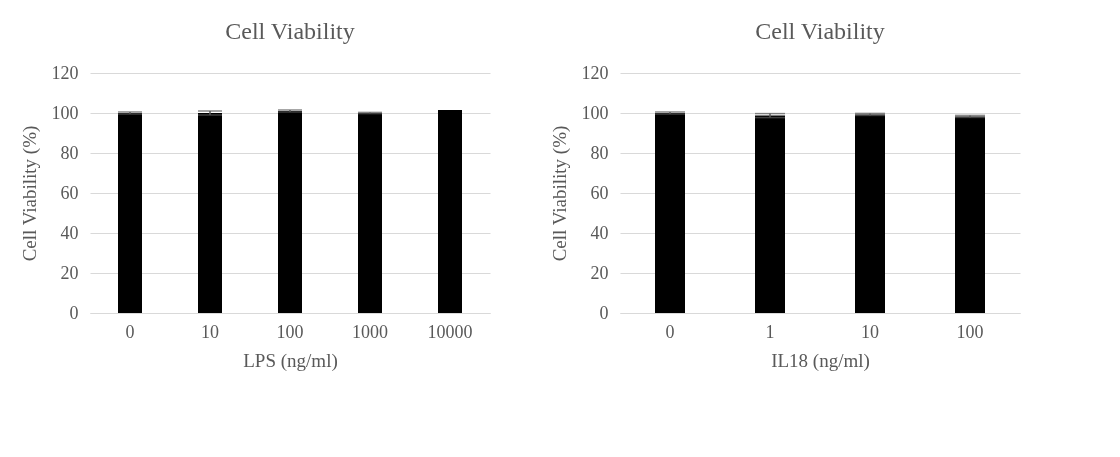  Describe the element at coordinates (370, 331) in the screenshot. I see `x-tick-label: 1000` at that location.